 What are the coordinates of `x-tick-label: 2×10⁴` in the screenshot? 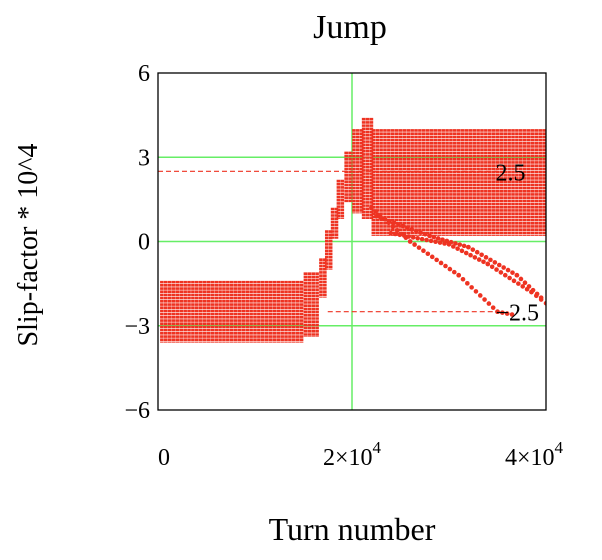 It's located at (352, 454).